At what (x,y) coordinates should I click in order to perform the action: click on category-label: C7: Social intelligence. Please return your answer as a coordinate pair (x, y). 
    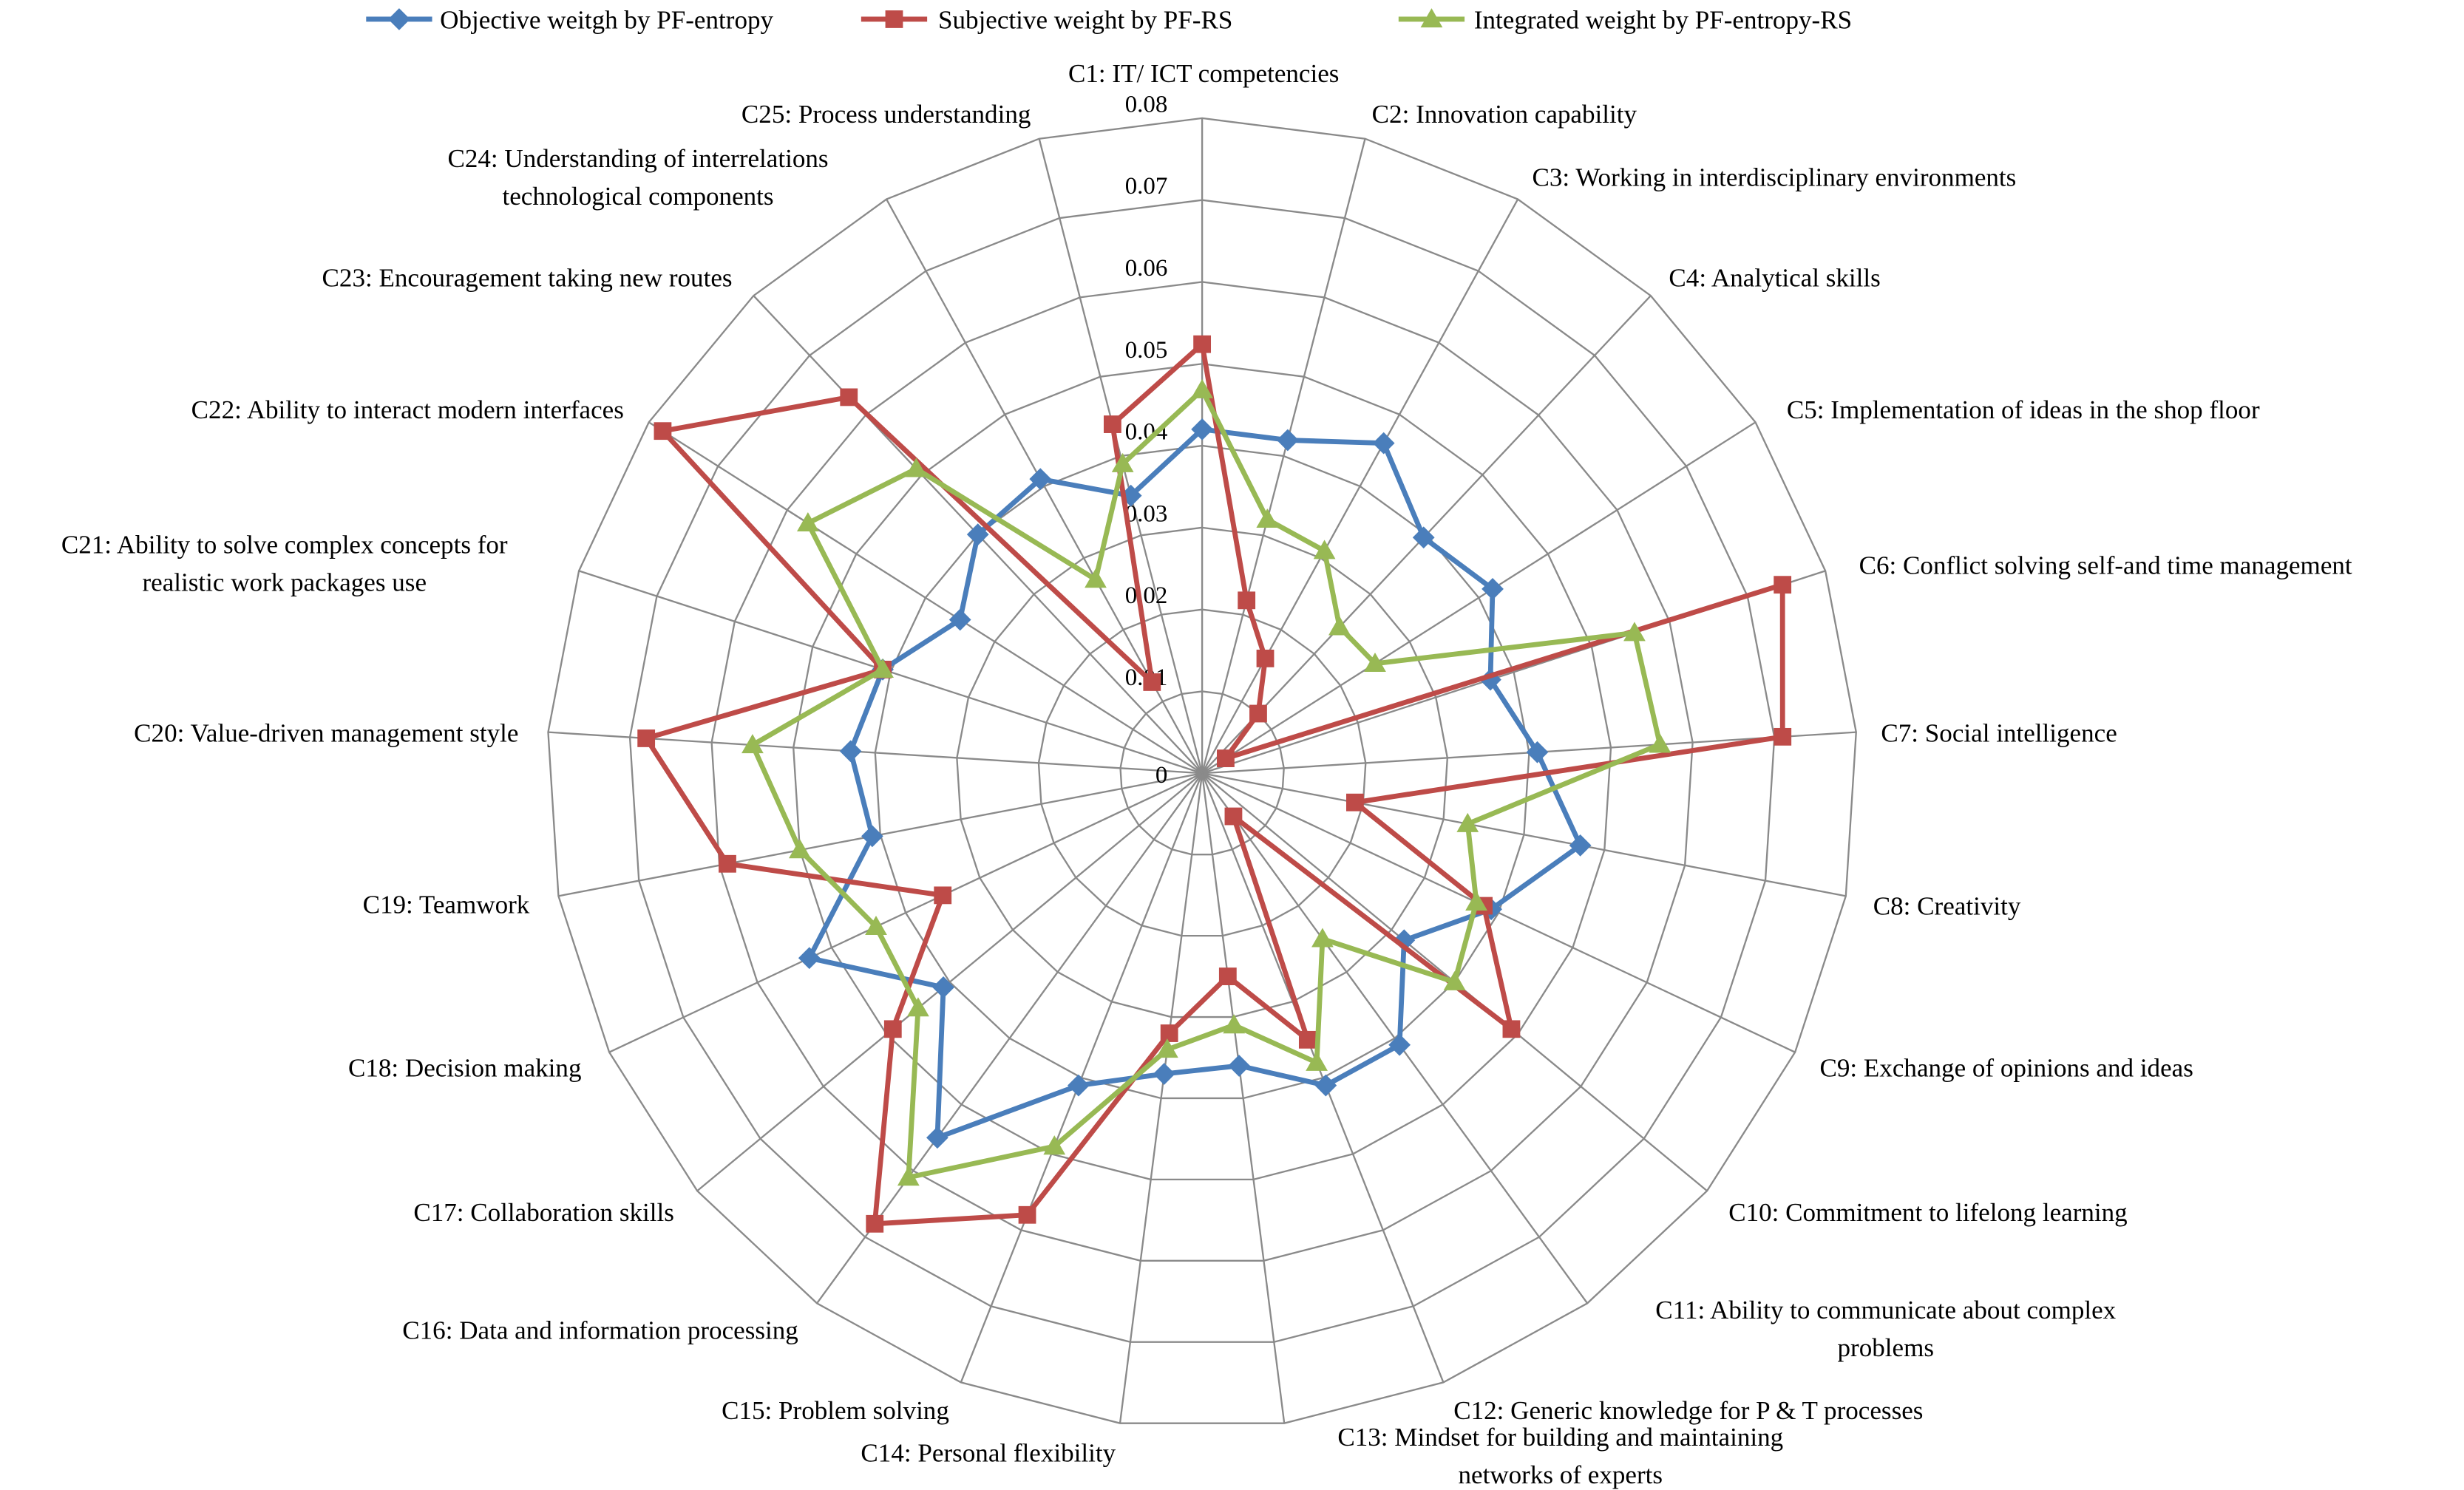
    Looking at the image, I should click on (1999, 733).